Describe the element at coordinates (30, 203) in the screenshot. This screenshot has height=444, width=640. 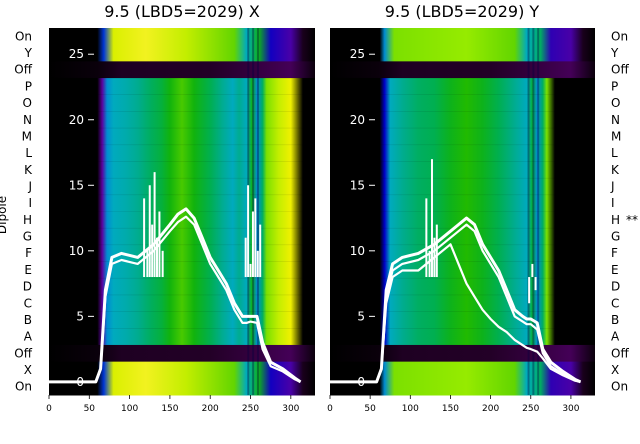
I see `row-label: I` at that location.